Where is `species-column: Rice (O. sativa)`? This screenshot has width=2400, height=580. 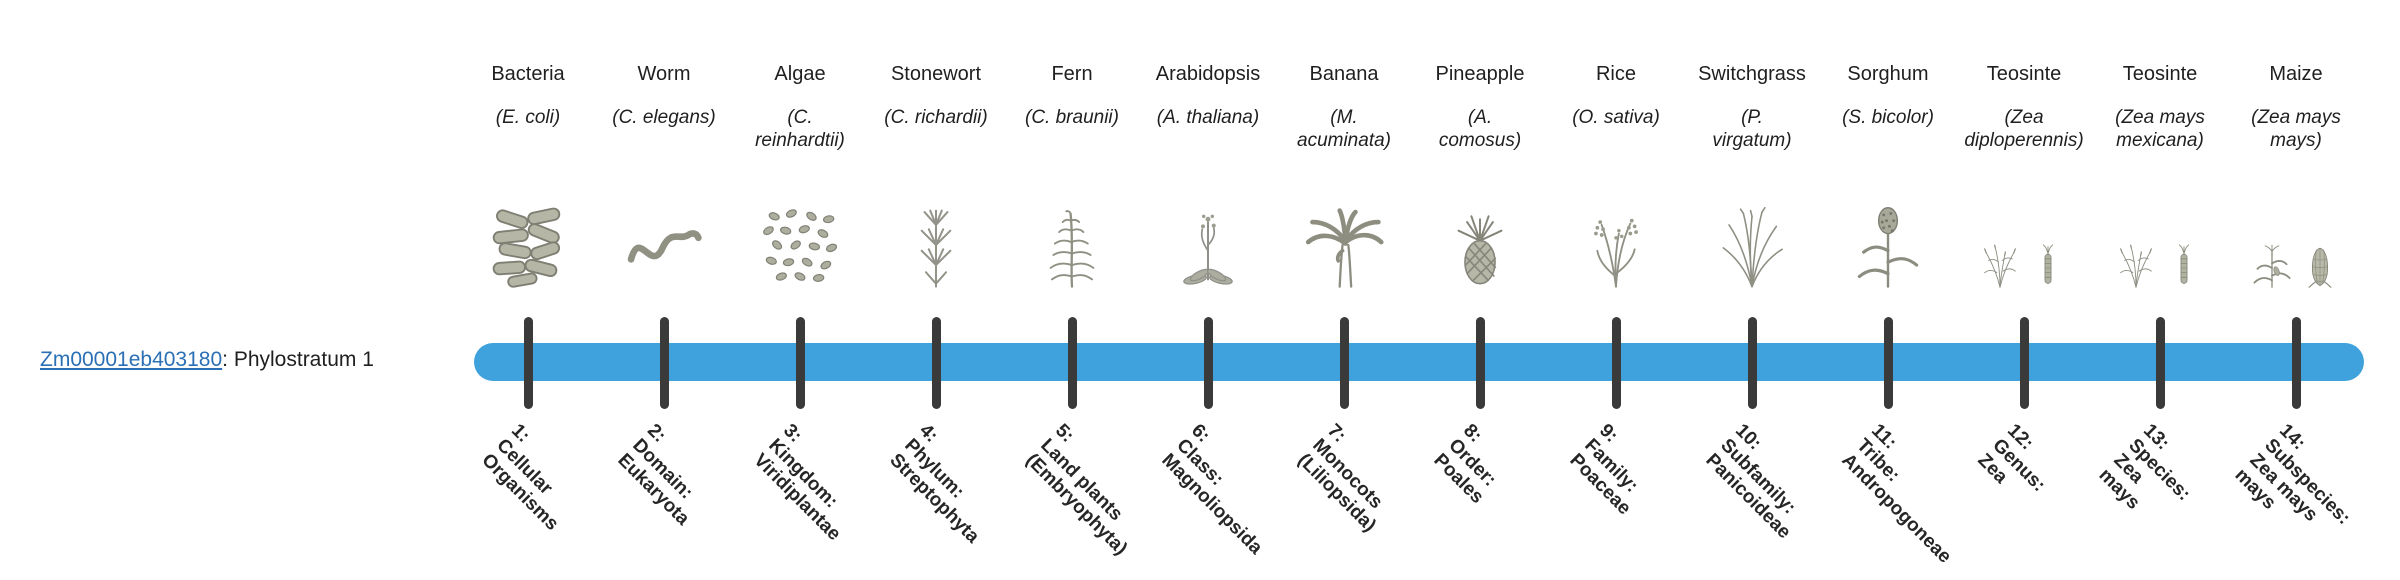
species-column: Rice (O. sativa) is located at coordinates (1616, 175).